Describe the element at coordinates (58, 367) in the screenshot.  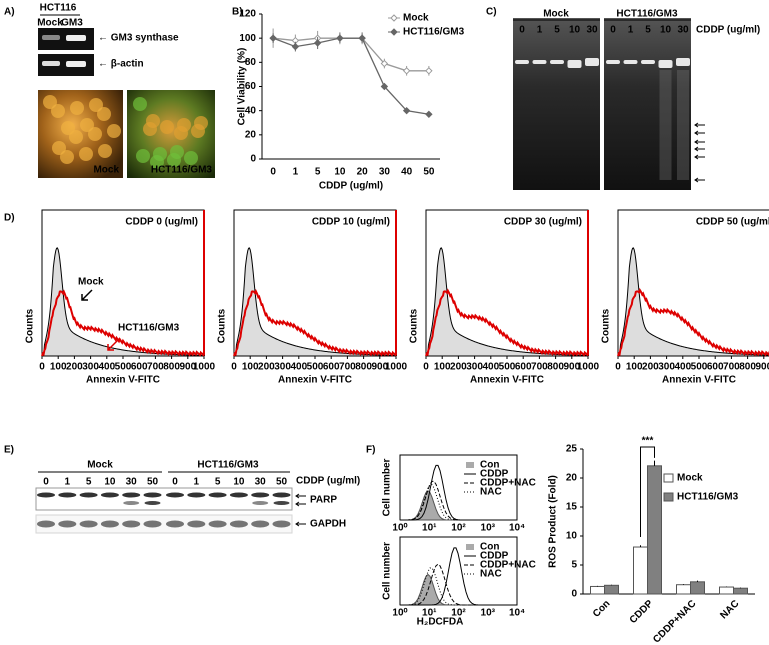
I see `x-tick-label: 100` at that location.